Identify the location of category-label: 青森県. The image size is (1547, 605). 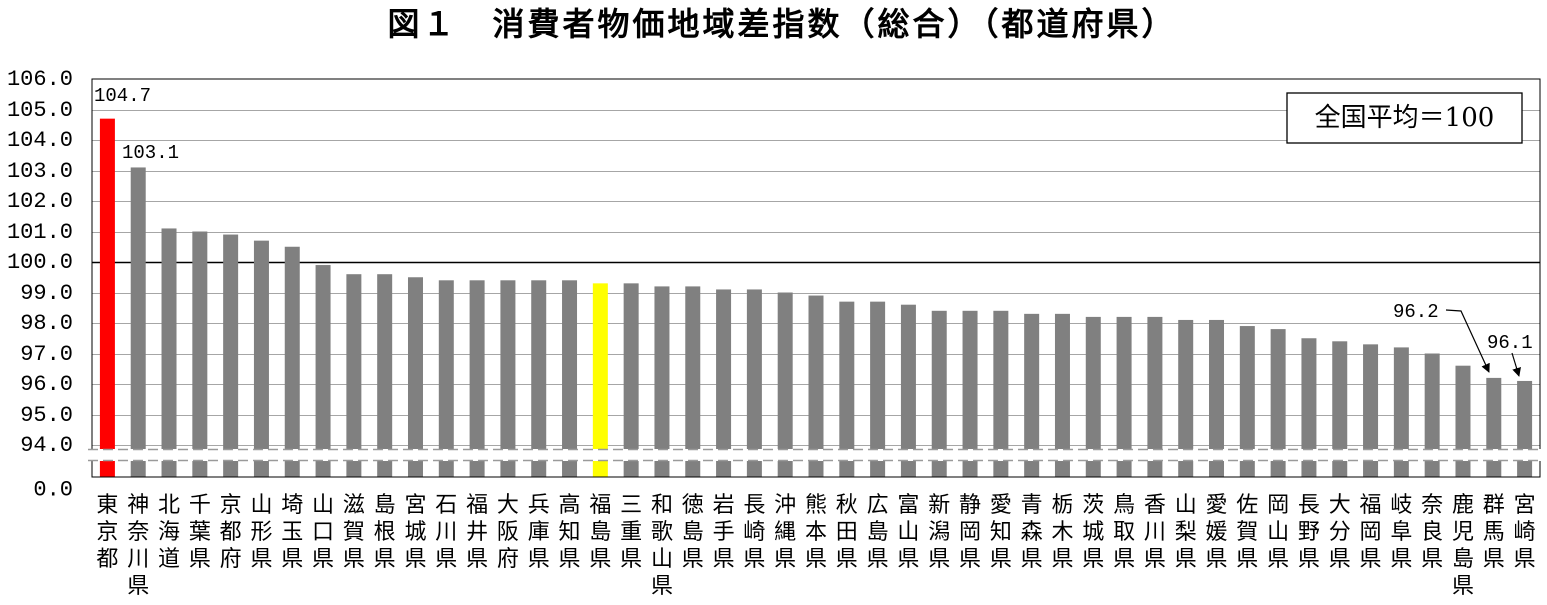
(1032, 532).